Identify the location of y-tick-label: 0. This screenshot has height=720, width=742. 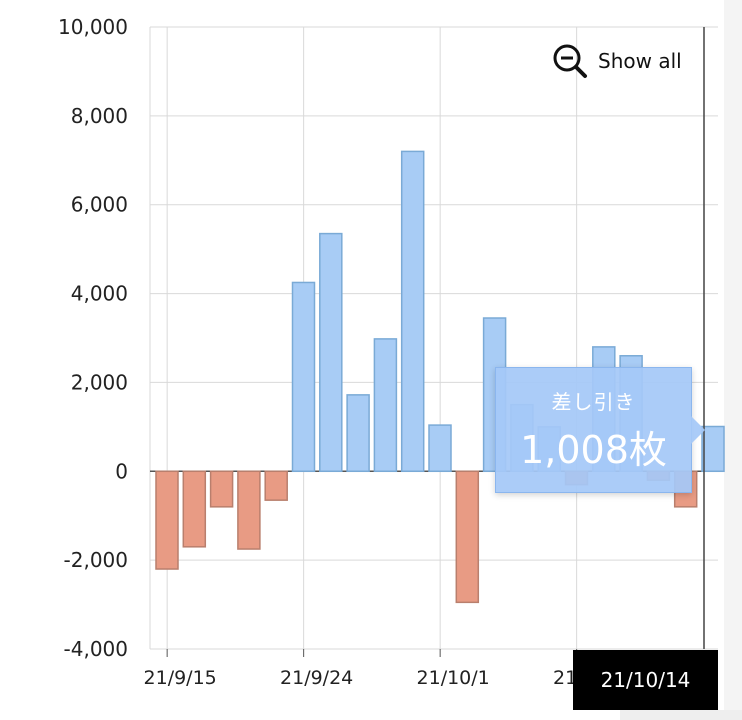
(121, 471).